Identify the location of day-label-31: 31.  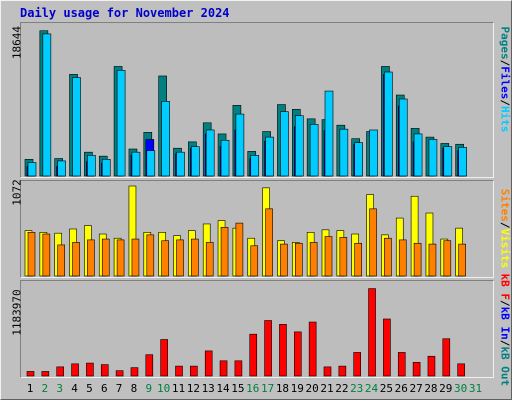
(475, 388).